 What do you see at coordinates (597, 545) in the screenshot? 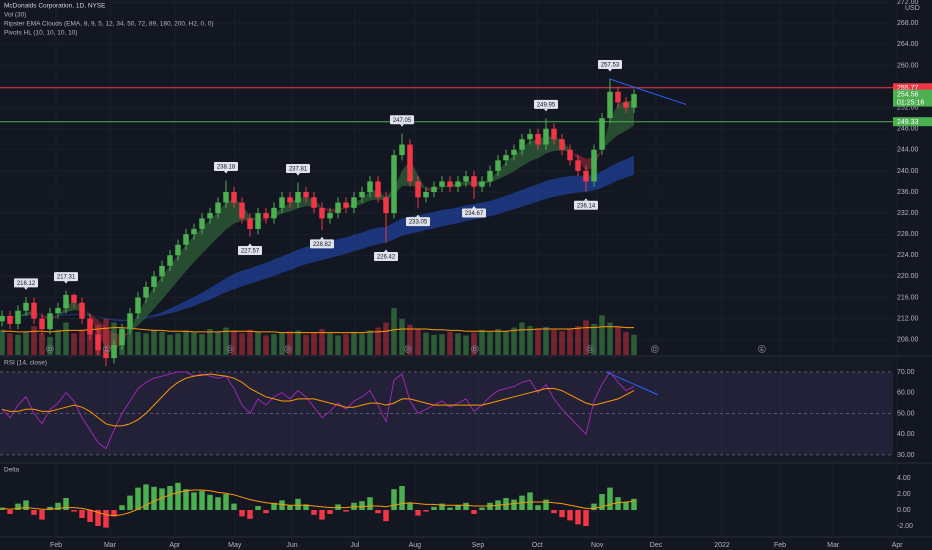
I see `x-tick-label: Nov` at bounding box center [597, 545].